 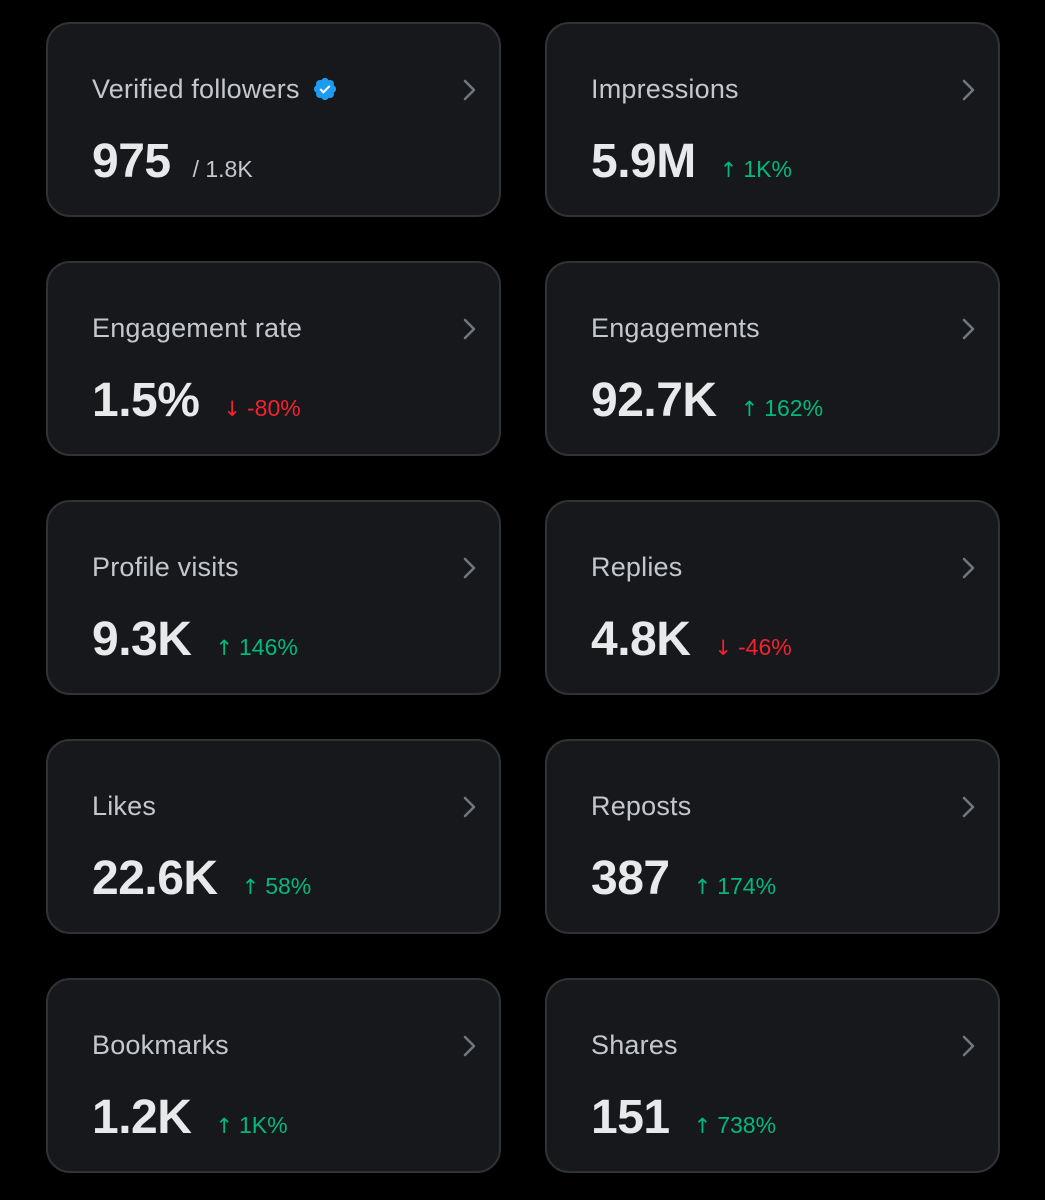 What do you see at coordinates (794, 408) in the screenshot?
I see `card-delta-value: 162%` at bounding box center [794, 408].